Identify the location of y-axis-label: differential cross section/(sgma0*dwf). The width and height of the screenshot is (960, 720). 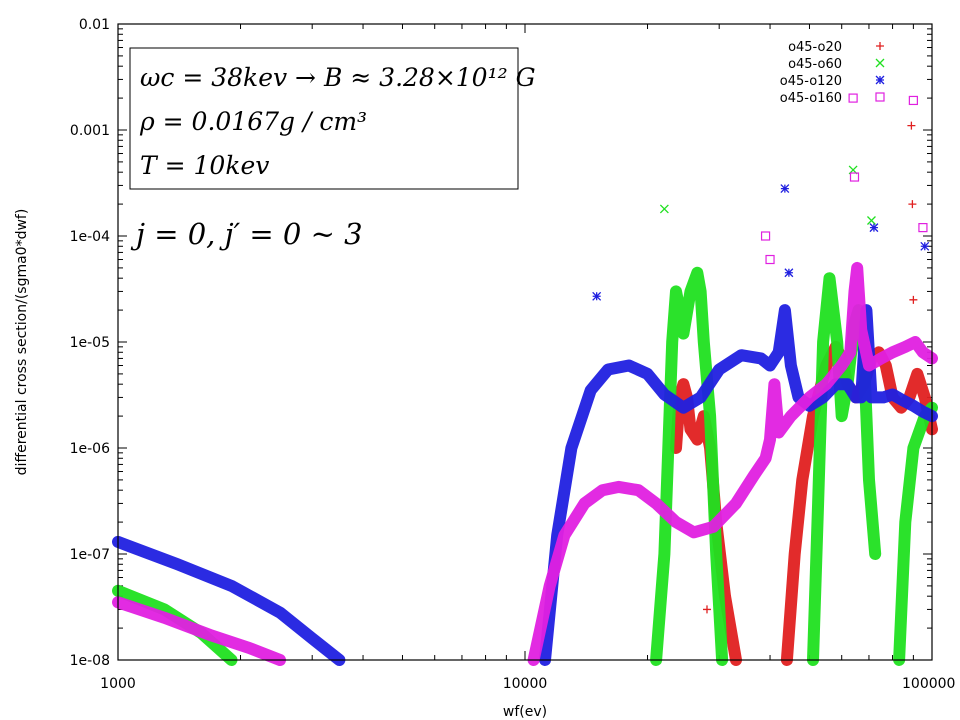
(22, 342).